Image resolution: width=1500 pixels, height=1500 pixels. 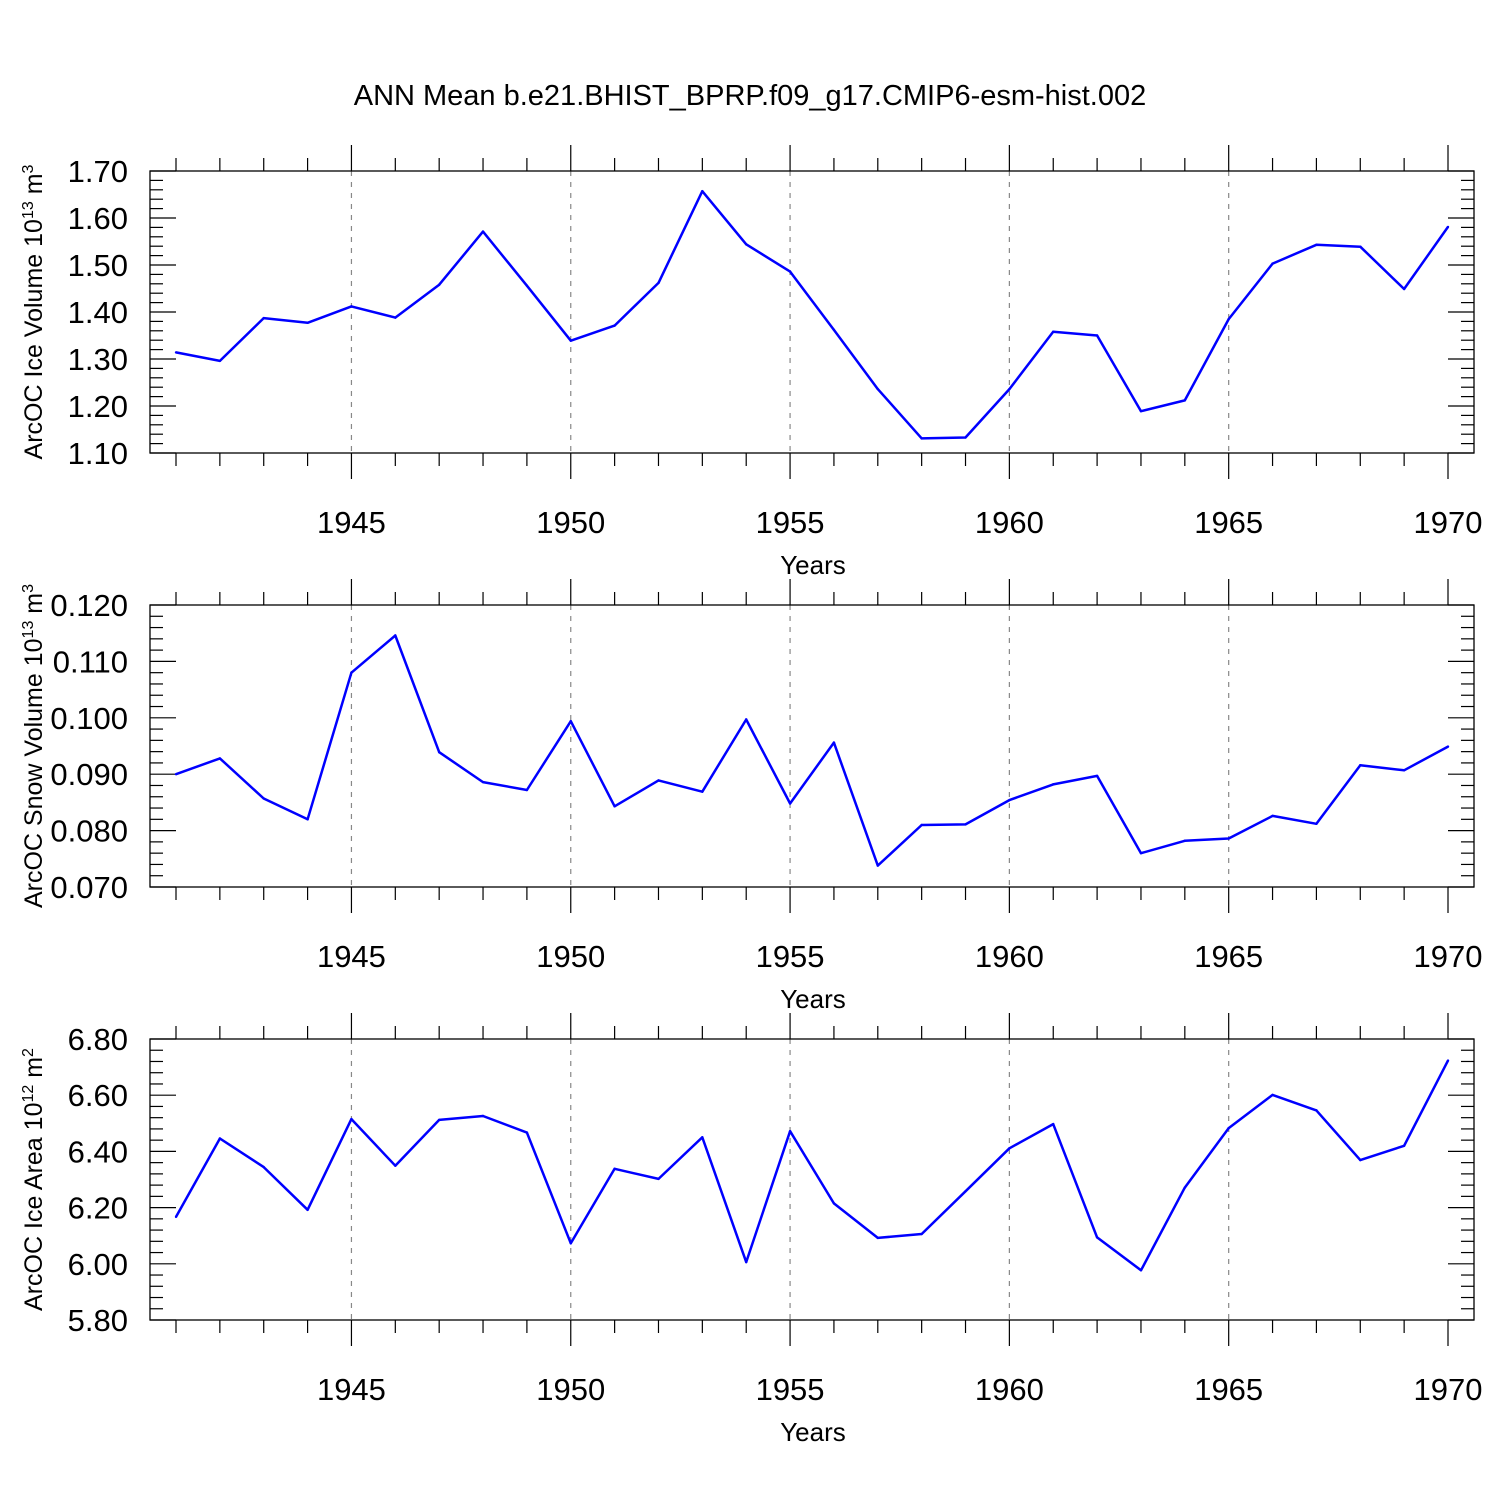 I want to click on y-tick-label: 0.090, so click(x=89, y=774).